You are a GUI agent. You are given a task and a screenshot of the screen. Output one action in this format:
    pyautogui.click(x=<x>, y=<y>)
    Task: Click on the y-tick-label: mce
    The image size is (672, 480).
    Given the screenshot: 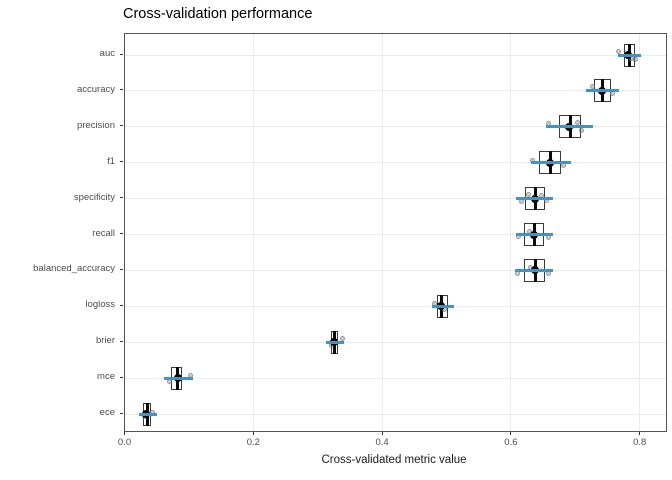 What is the action you would take?
    pyautogui.click(x=106, y=377)
    